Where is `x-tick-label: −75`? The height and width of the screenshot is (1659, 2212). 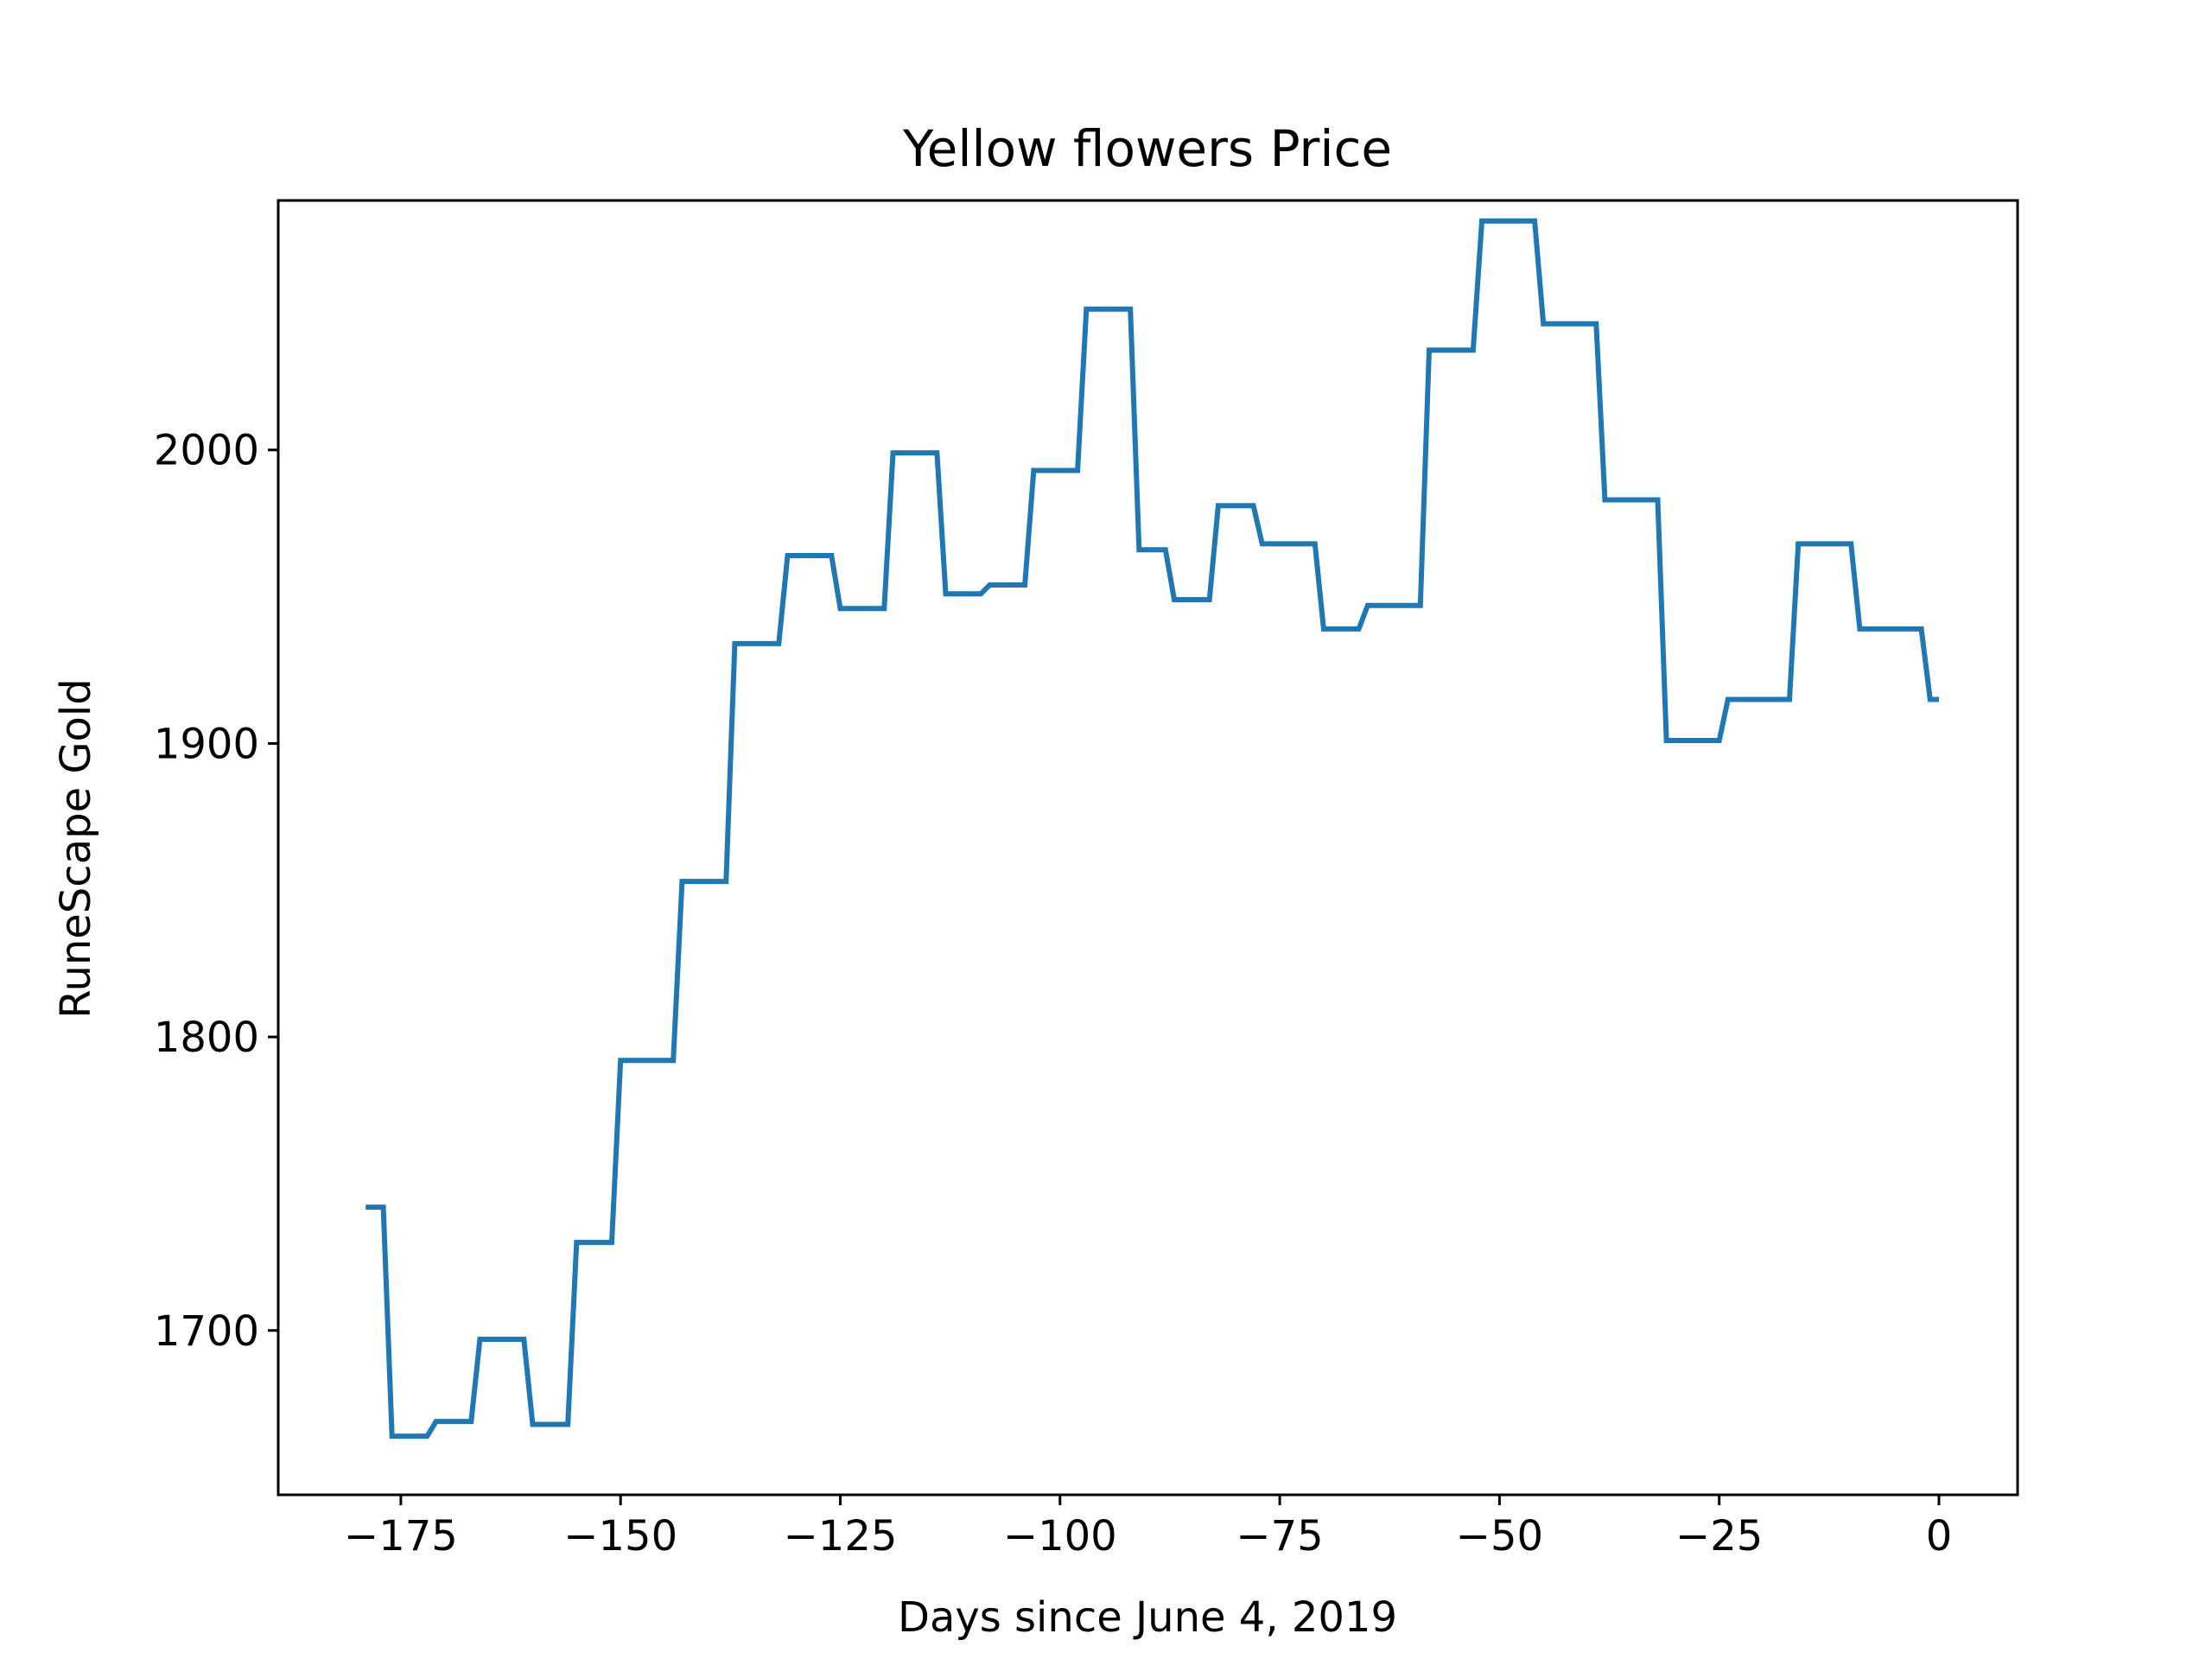 x-tick-label: −75 is located at coordinates (1279, 1536).